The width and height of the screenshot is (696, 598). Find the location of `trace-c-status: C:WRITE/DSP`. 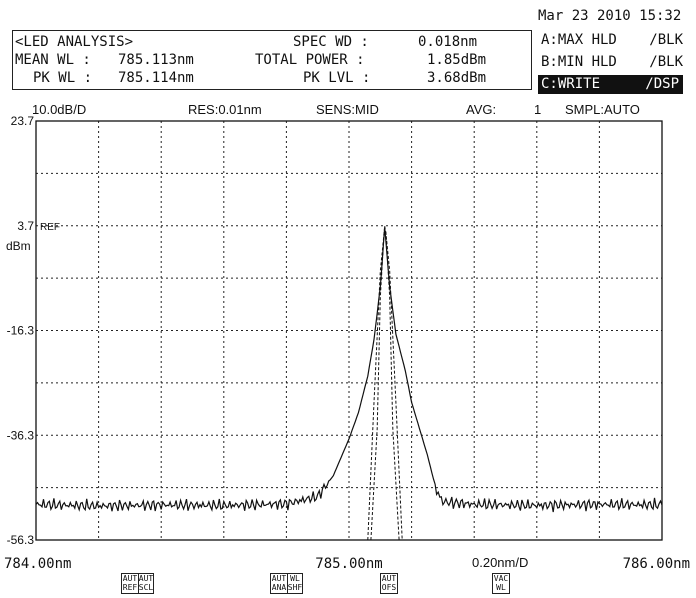

trace-c-status: C:WRITE/DSP is located at coordinates (610, 84).